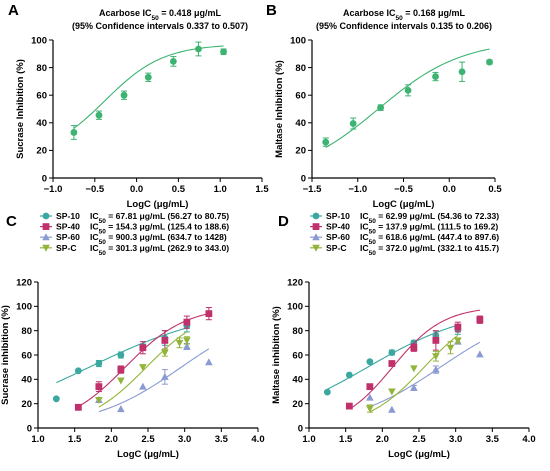 This screenshot has height=471, width=550. What do you see at coordinates (20, 109) in the screenshot?
I see `y-axis-title: Sucrase Inhibition (%)` at bounding box center [20, 109].